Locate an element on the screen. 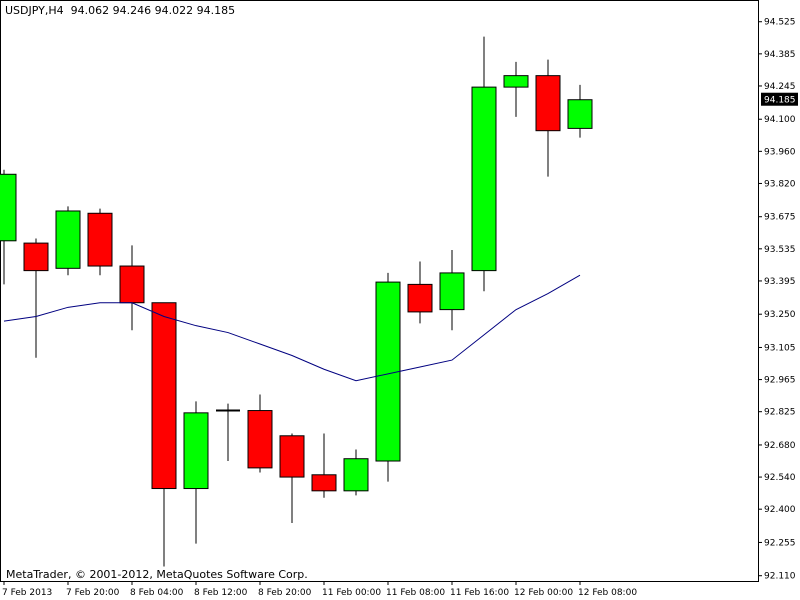 This screenshot has width=800, height=600. x-tick-label: 8 Feb 04:00 is located at coordinates (157, 593).